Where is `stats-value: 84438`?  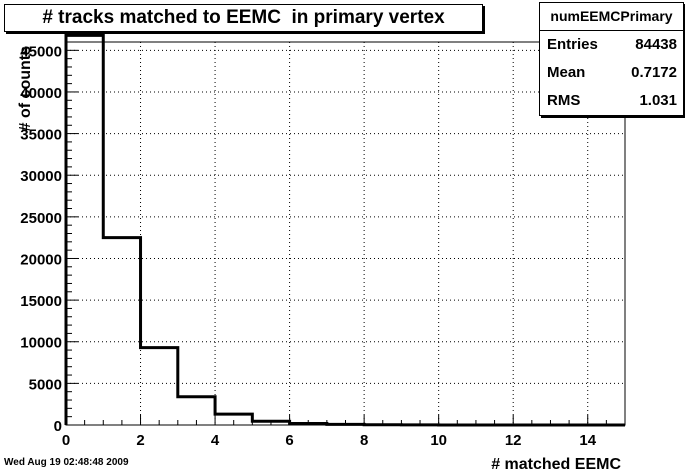 stats-value: 84438 is located at coordinates (656, 44).